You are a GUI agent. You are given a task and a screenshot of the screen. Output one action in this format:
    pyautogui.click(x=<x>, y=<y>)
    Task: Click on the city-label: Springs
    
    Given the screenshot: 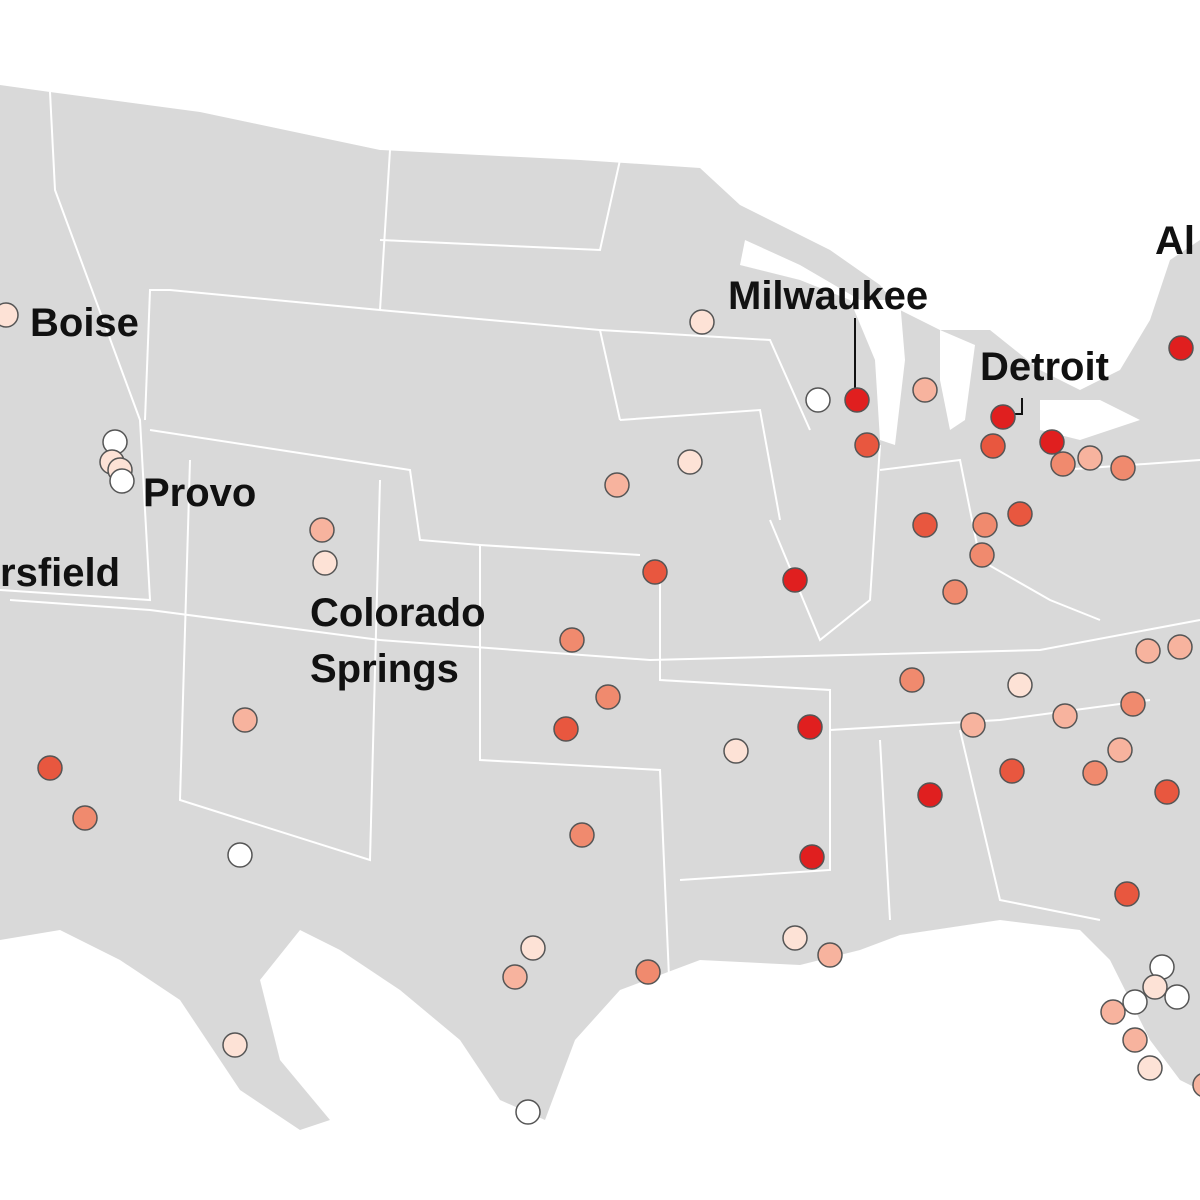 What is the action you would take?
    pyautogui.click(x=384, y=669)
    